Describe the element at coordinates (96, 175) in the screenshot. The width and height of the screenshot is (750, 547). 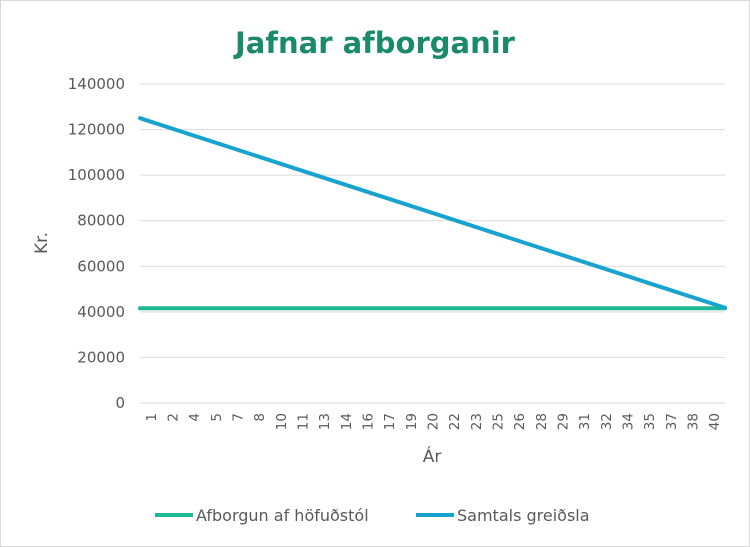
I see `y-tick-label: 100000` at that location.